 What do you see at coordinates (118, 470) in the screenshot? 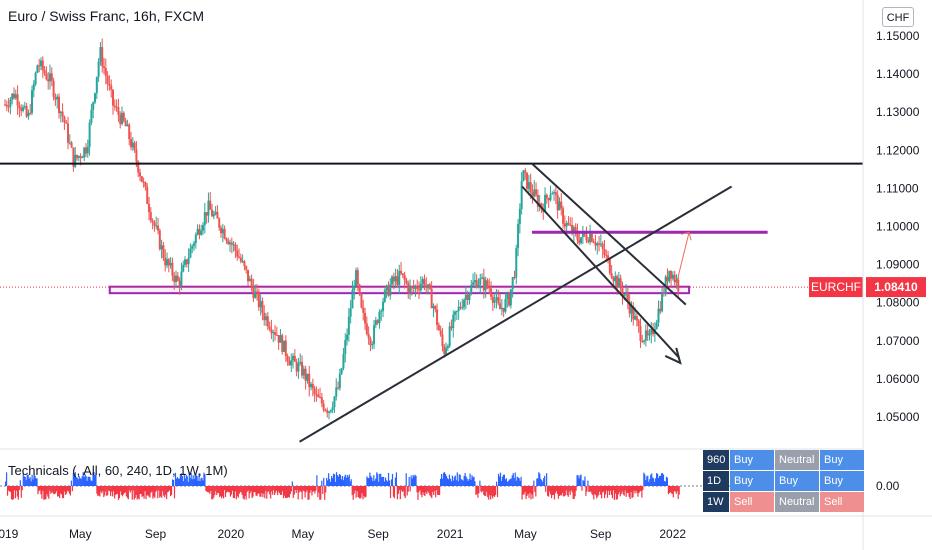
I see `indicator-label: Technicals (, All, 60, 240, 1D, 1W, 1M)` at bounding box center [118, 470].